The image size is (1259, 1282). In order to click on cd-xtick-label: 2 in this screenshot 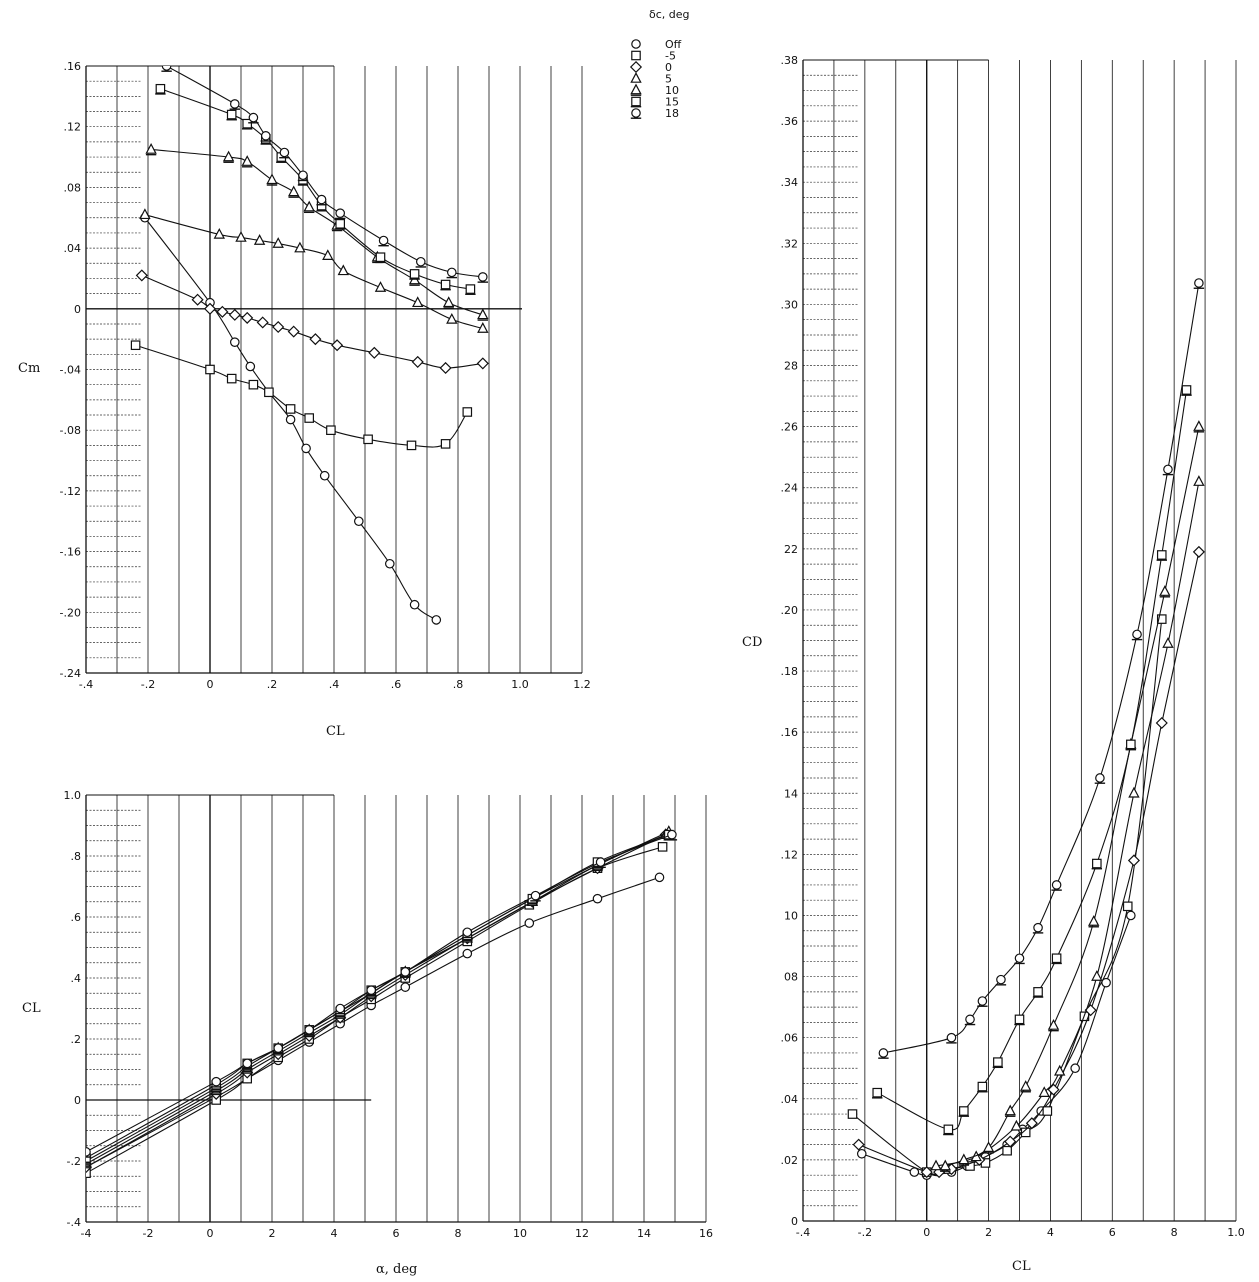, I will do `click(988, 1232)`.